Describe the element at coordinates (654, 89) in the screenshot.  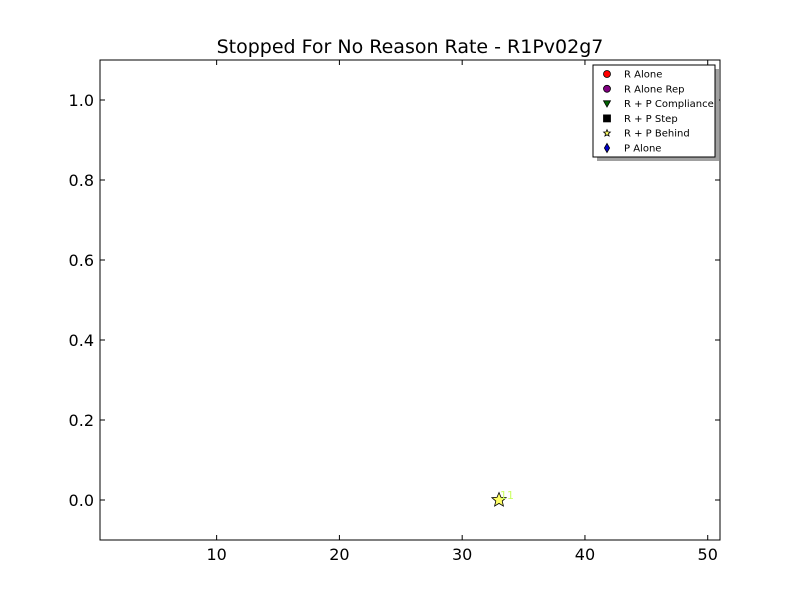
I see `legend-entry-label: R Alone Rep` at that location.